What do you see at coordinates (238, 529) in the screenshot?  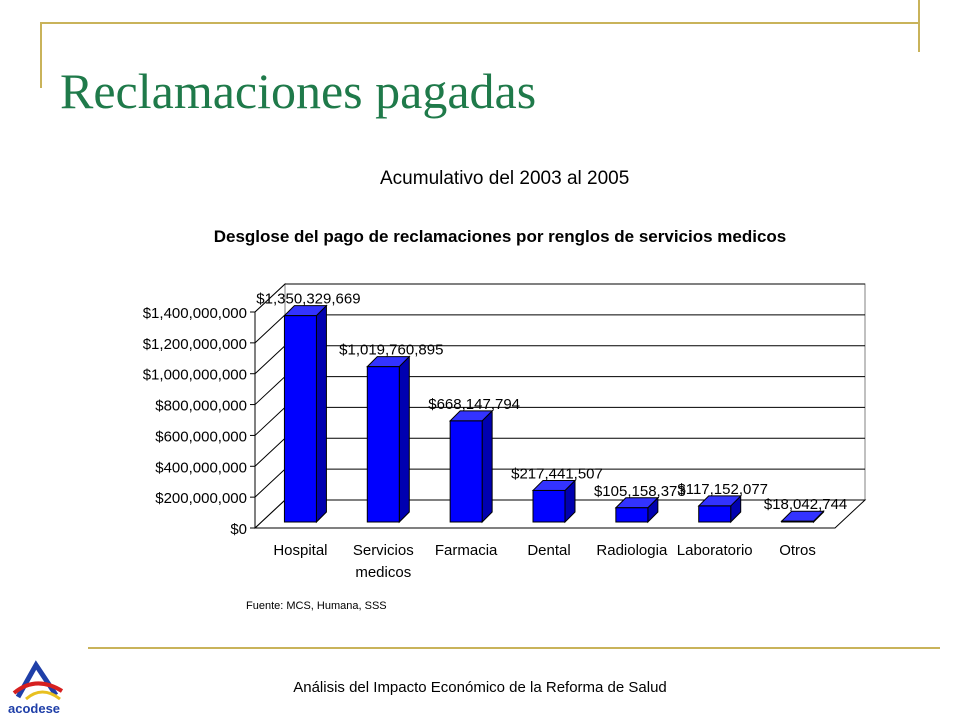 I see `y-tick-label: $0` at bounding box center [238, 529].